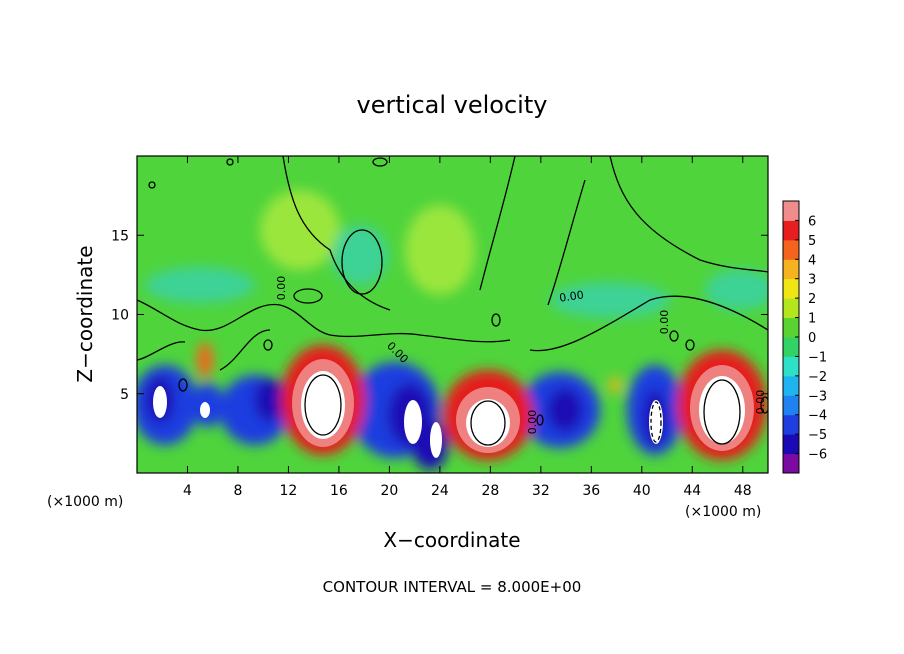 The width and height of the screenshot is (904, 654). Describe the element at coordinates (289, 491) in the screenshot. I see `x-tick-label: 12` at that location.